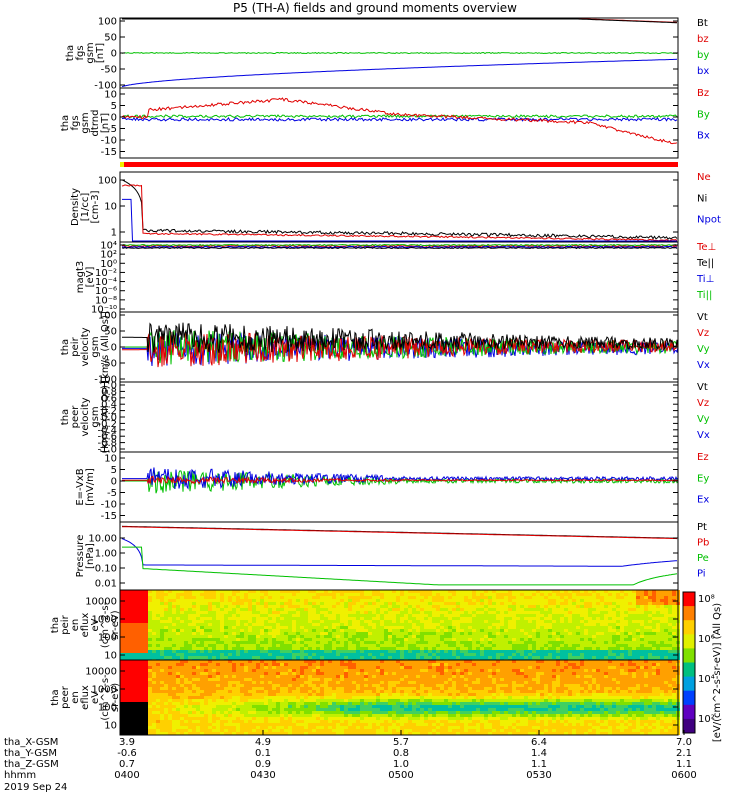 The width and height of the screenshot is (750, 800). I want to click on ylabel-line: peir, so click(75, 346).